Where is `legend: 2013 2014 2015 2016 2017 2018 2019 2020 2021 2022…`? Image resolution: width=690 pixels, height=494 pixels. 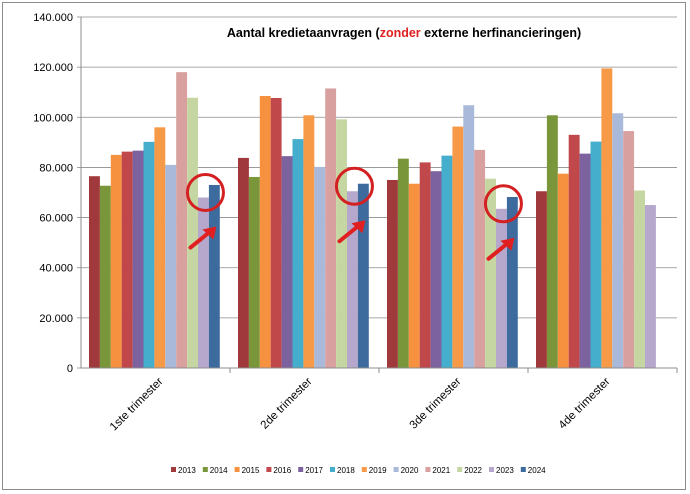
legend: 2013 2014 2015 2016 2017 2018 2019 2020 2021 2022… is located at coordinates (358, 470).